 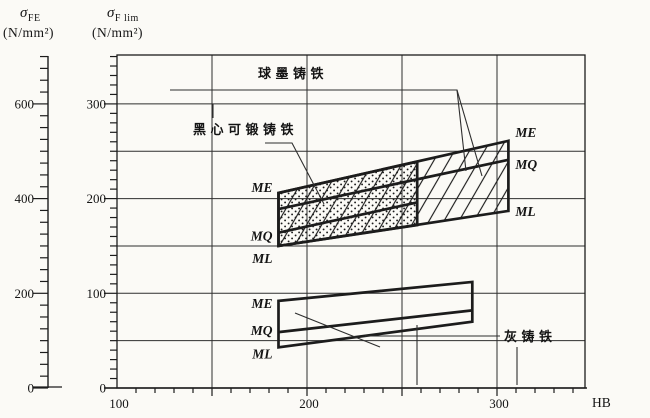 What do you see at coordinates (393, 184) in the screenshot?
I see `band-nodular-MQ-line` at bounding box center [393, 184].